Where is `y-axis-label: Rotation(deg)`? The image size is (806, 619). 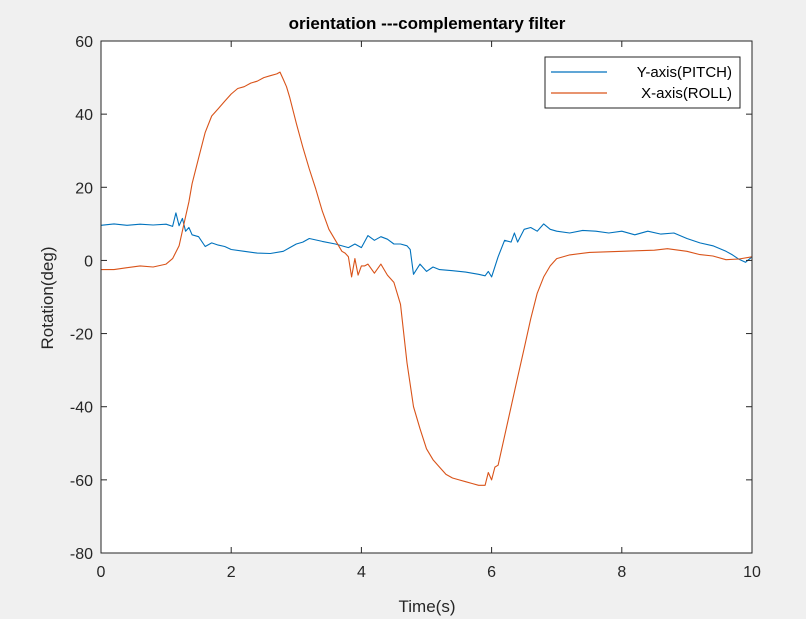
y-axis-label: Rotation(deg) is located at coordinates (47, 297).